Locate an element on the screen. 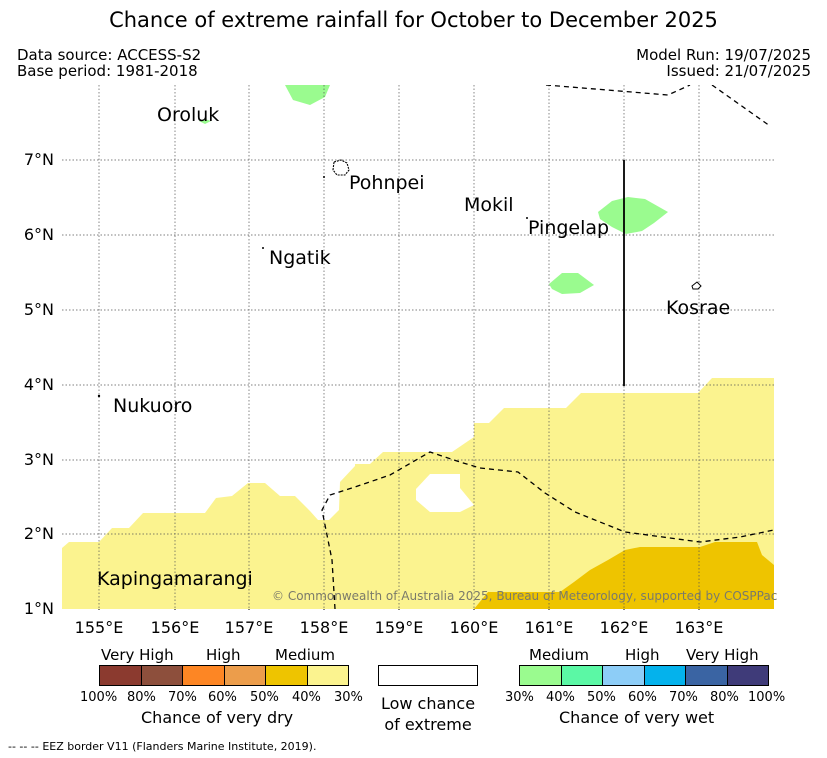  dry-tick: 80% is located at coordinates (141, 697).